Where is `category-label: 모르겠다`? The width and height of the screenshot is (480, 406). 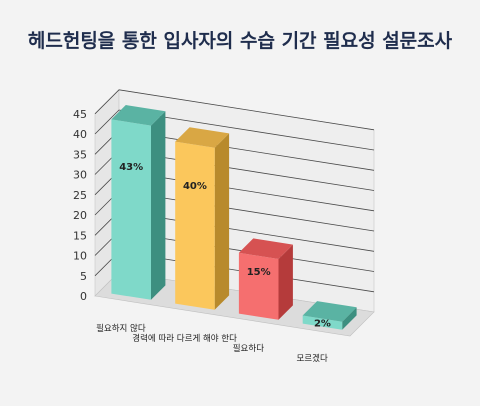
category-label: 모르겠다 is located at coordinates (311, 358).